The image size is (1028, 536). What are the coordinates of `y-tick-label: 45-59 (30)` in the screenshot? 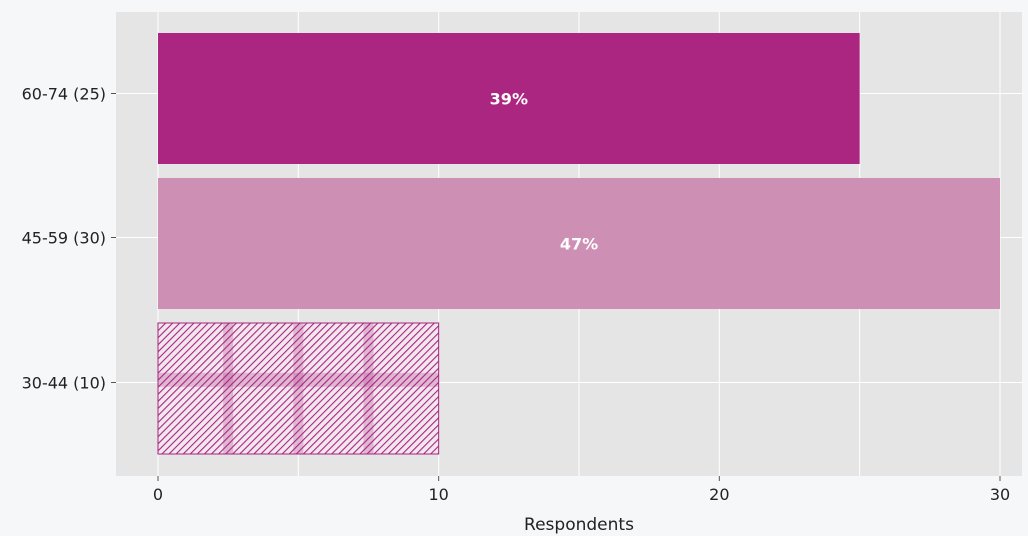 It's located at (64, 238).